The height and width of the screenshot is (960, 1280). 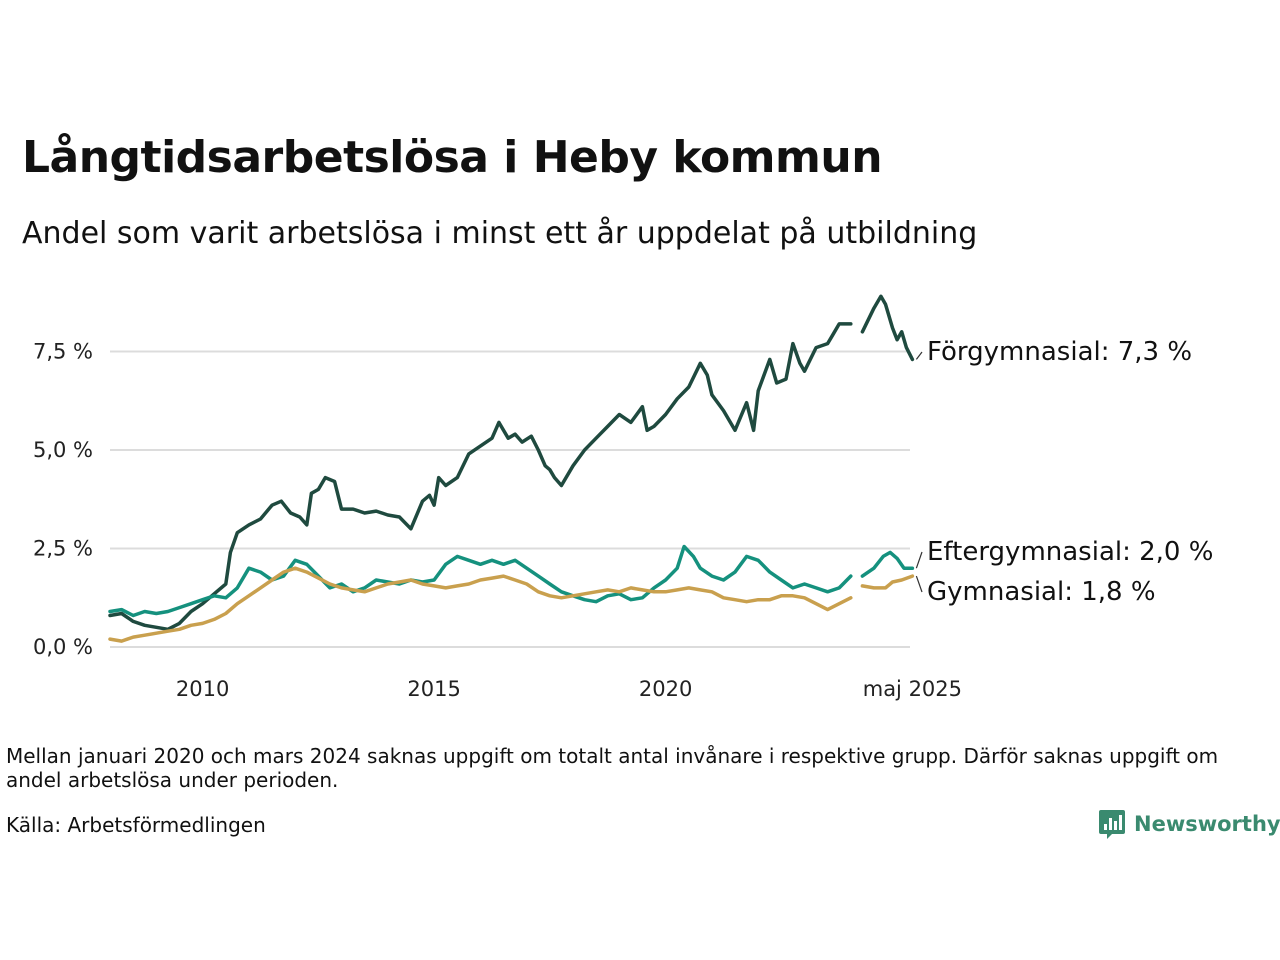 What do you see at coordinates (136, 825) in the screenshot?
I see `source-text: Källa: Arbetsförmedlingen` at bounding box center [136, 825].